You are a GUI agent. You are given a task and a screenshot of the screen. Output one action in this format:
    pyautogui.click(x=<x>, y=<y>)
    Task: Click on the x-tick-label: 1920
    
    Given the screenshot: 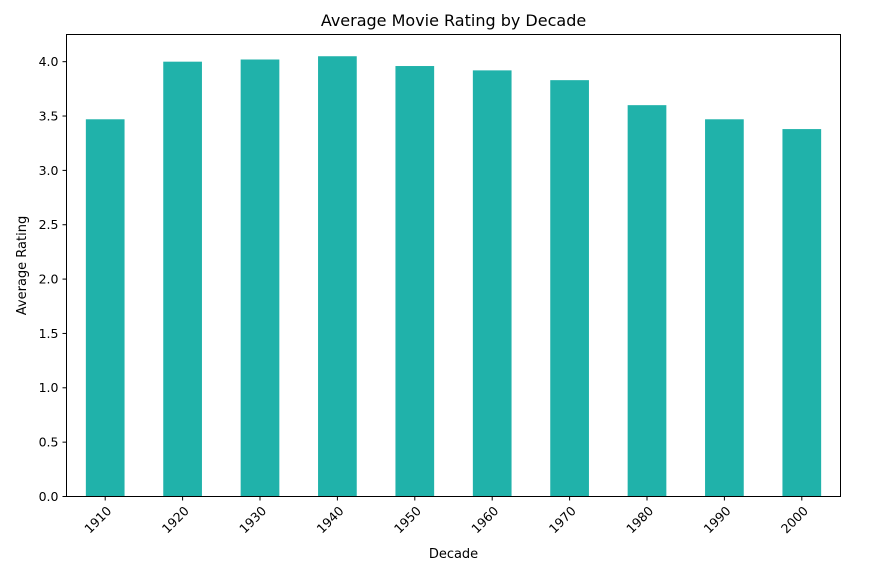 What is the action you would take?
    pyautogui.click(x=175, y=519)
    